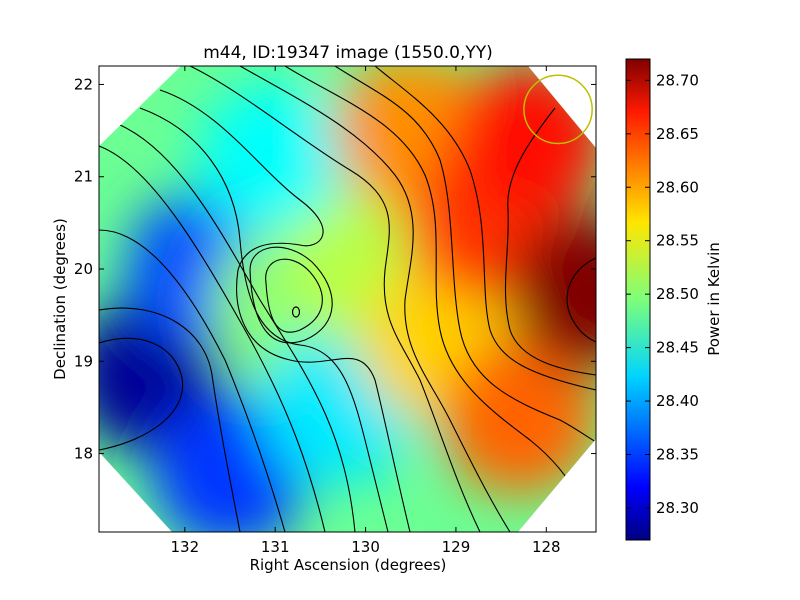  Describe the element at coordinates (677, 241) in the screenshot. I see `colorbar-tick-label: 28.55` at that location.